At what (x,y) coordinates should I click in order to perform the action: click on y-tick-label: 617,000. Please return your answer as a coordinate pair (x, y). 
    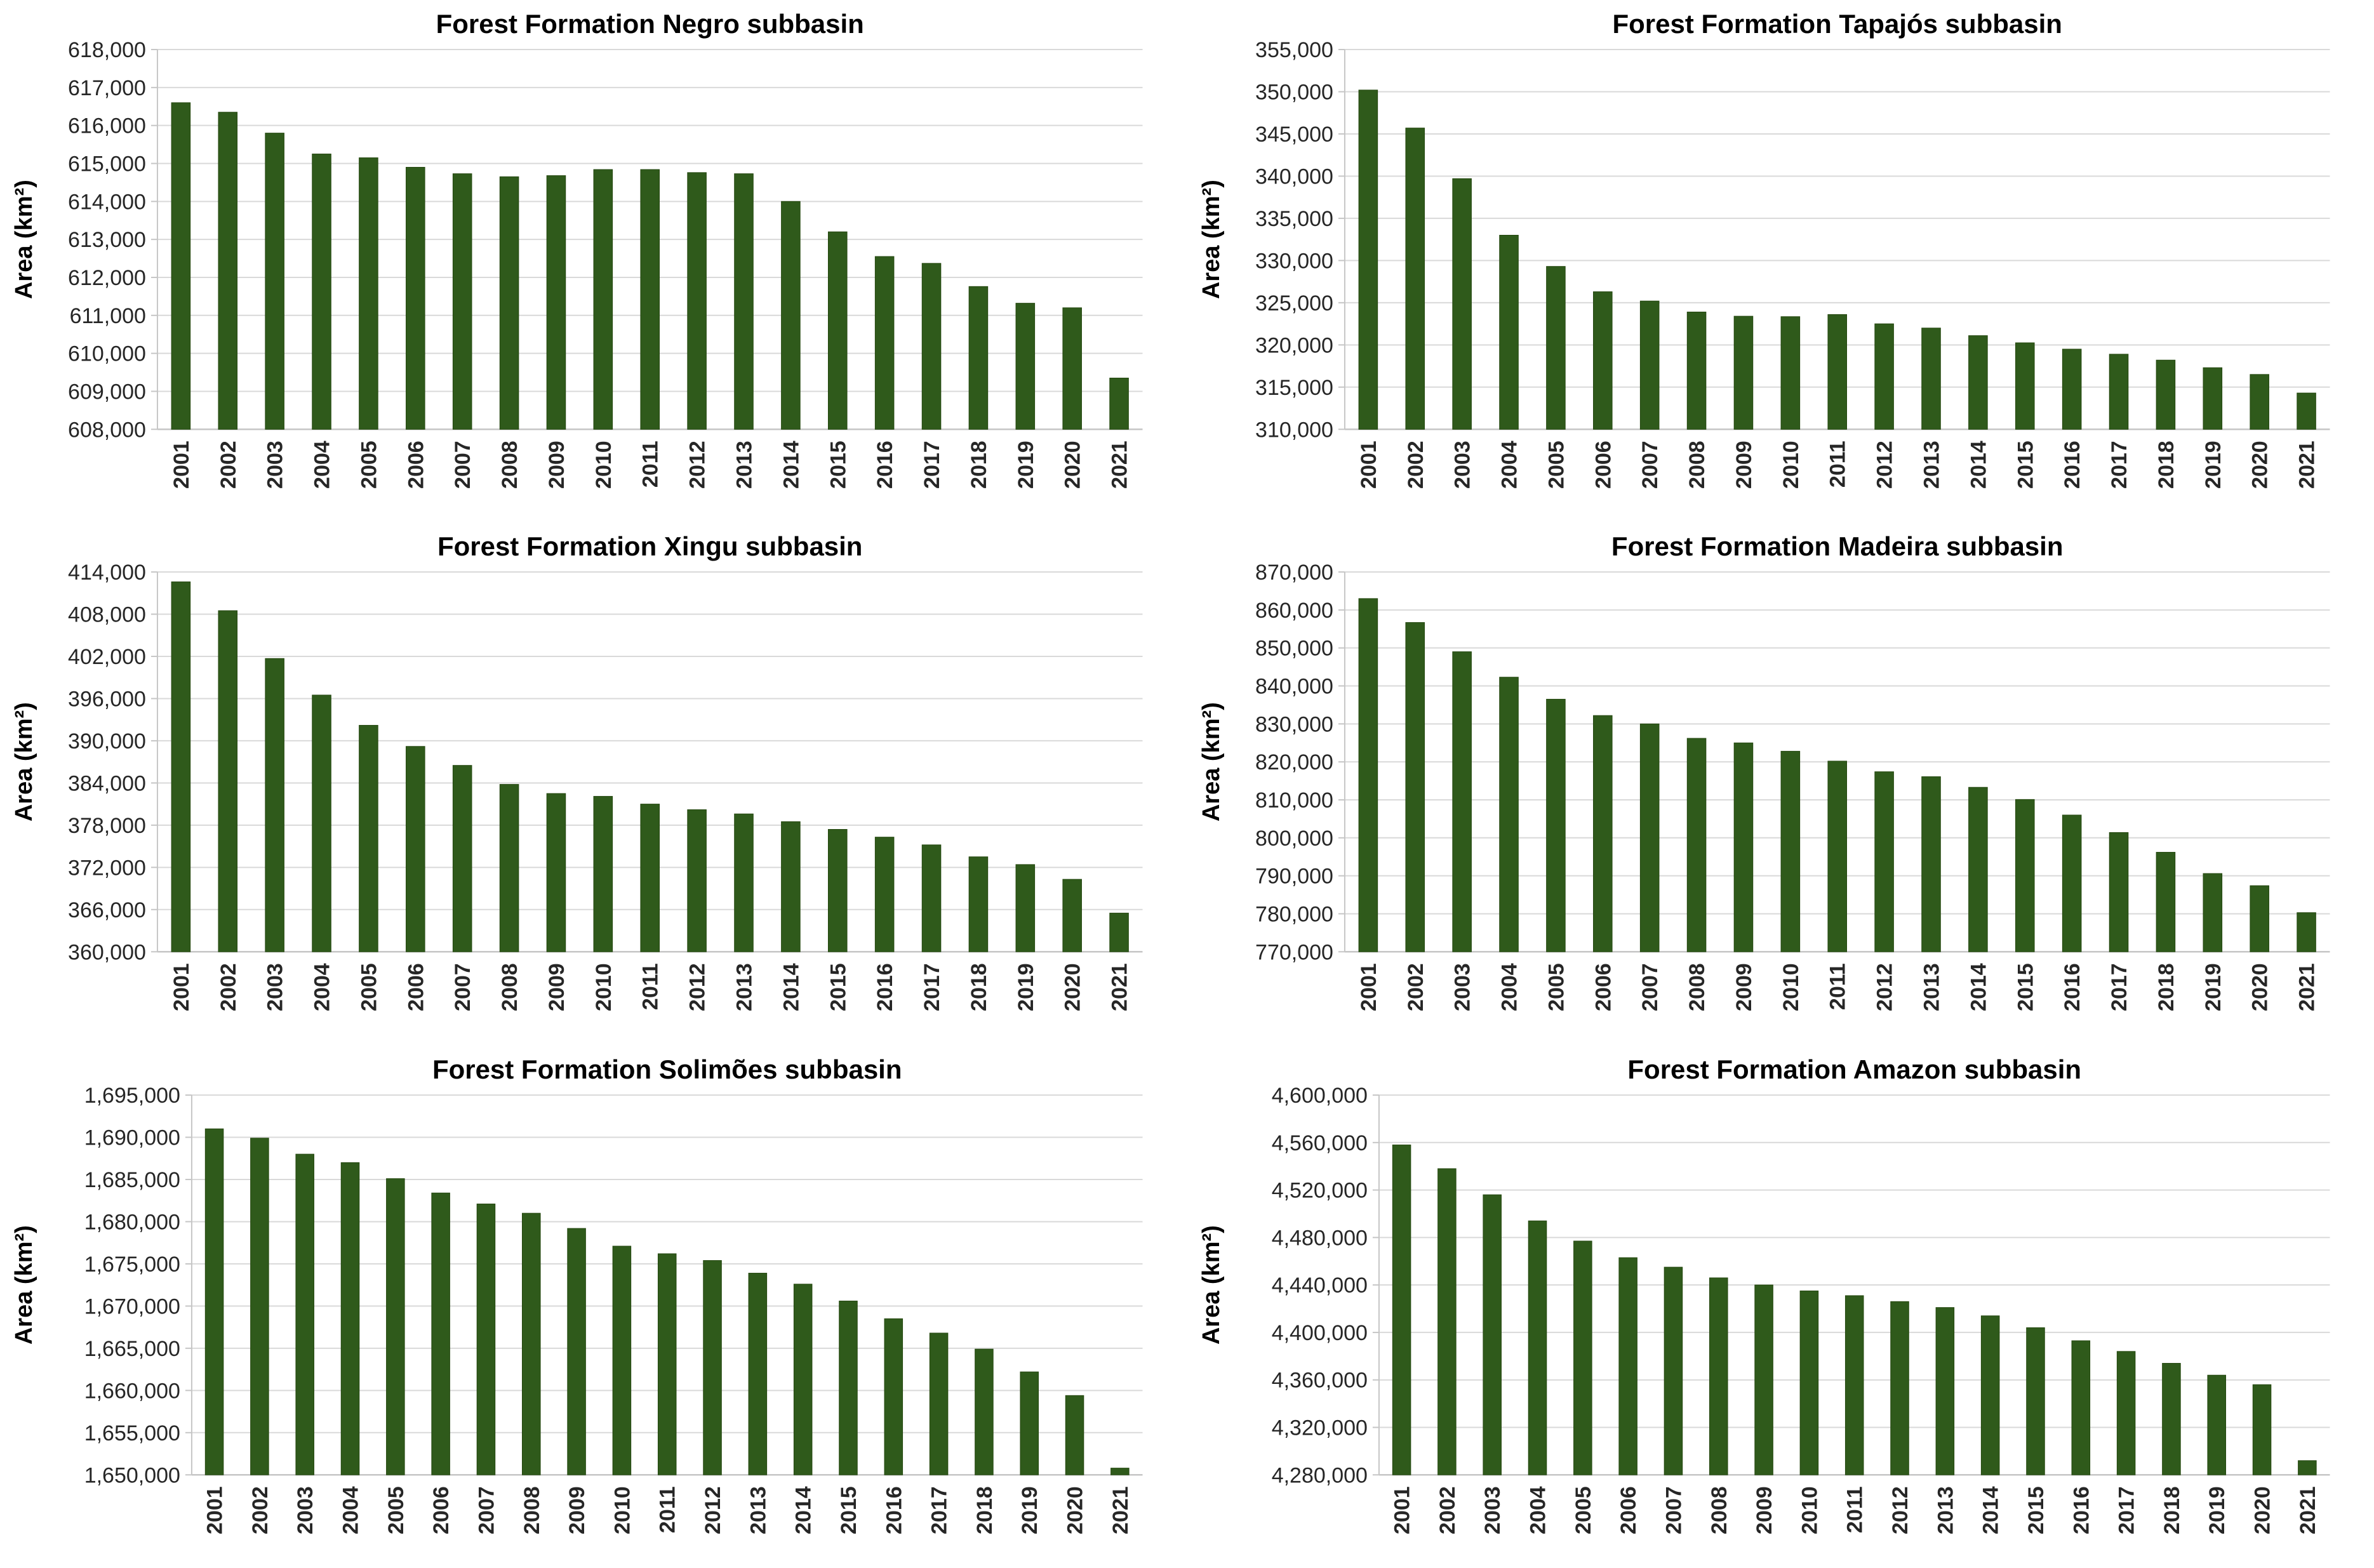
    Looking at the image, I should click on (107, 88).